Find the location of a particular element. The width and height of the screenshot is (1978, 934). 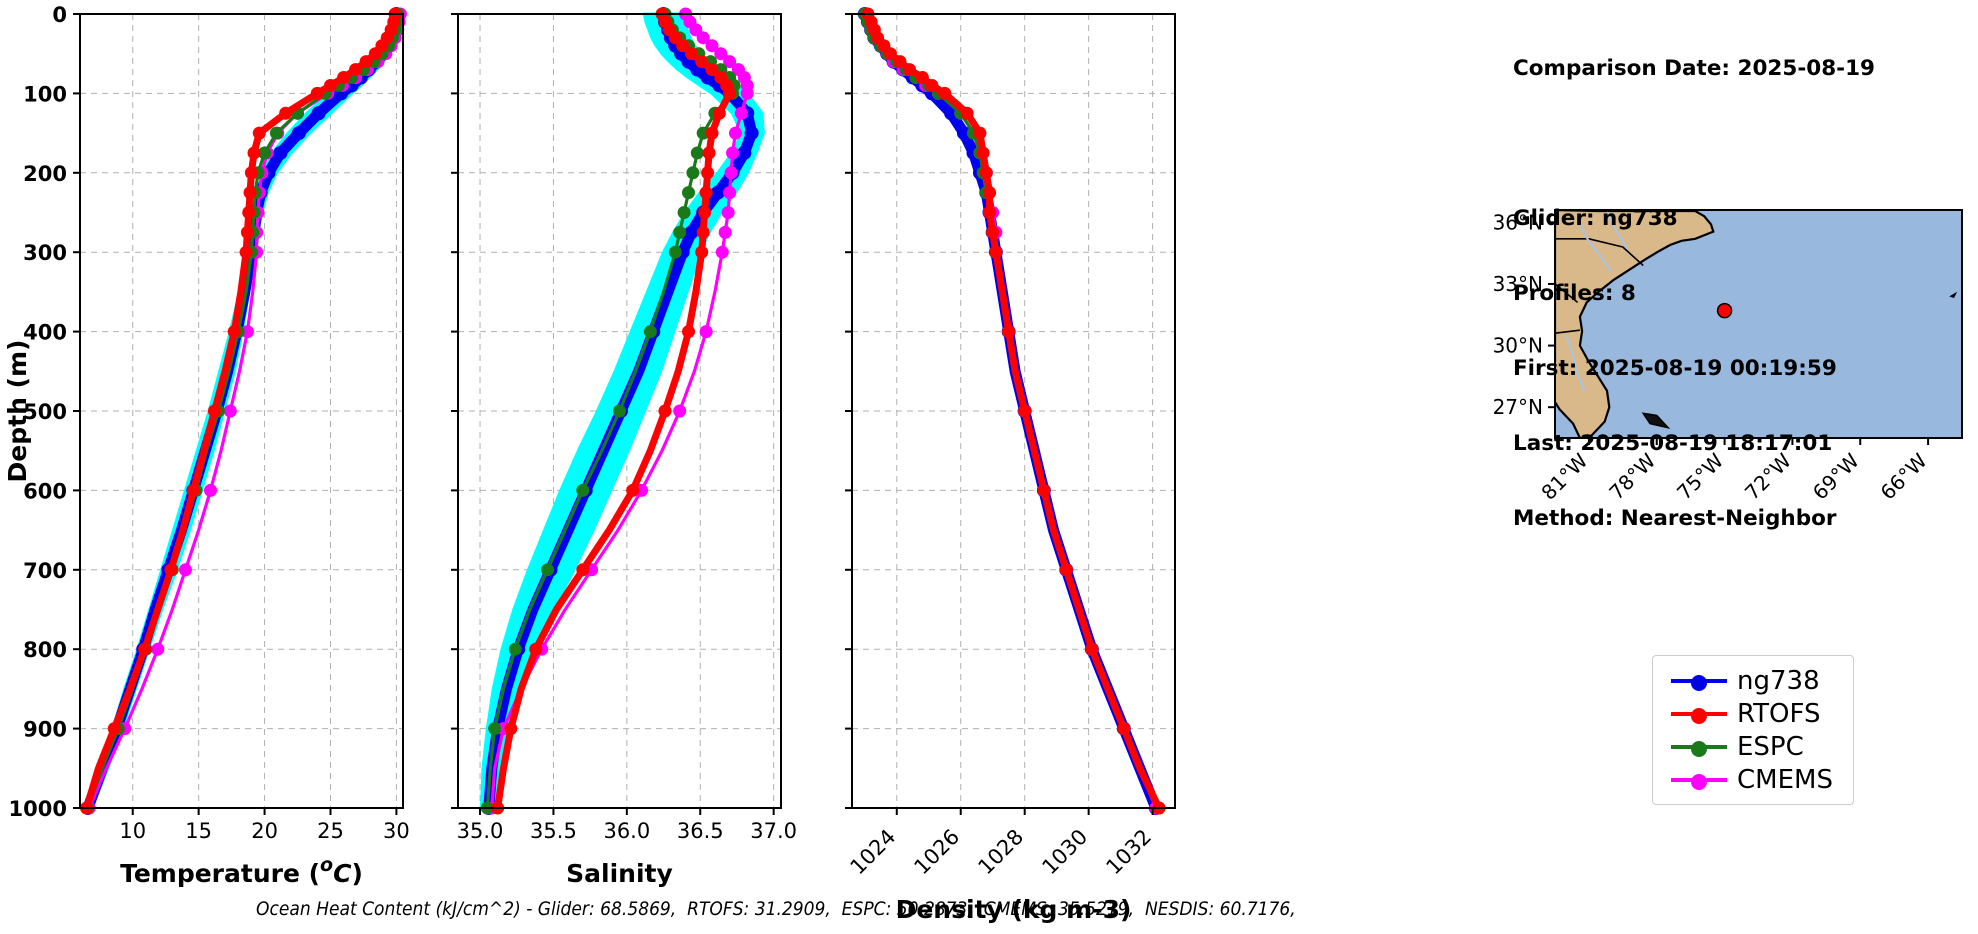

map-lat-label: 30°N is located at coordinates (1518, 346).